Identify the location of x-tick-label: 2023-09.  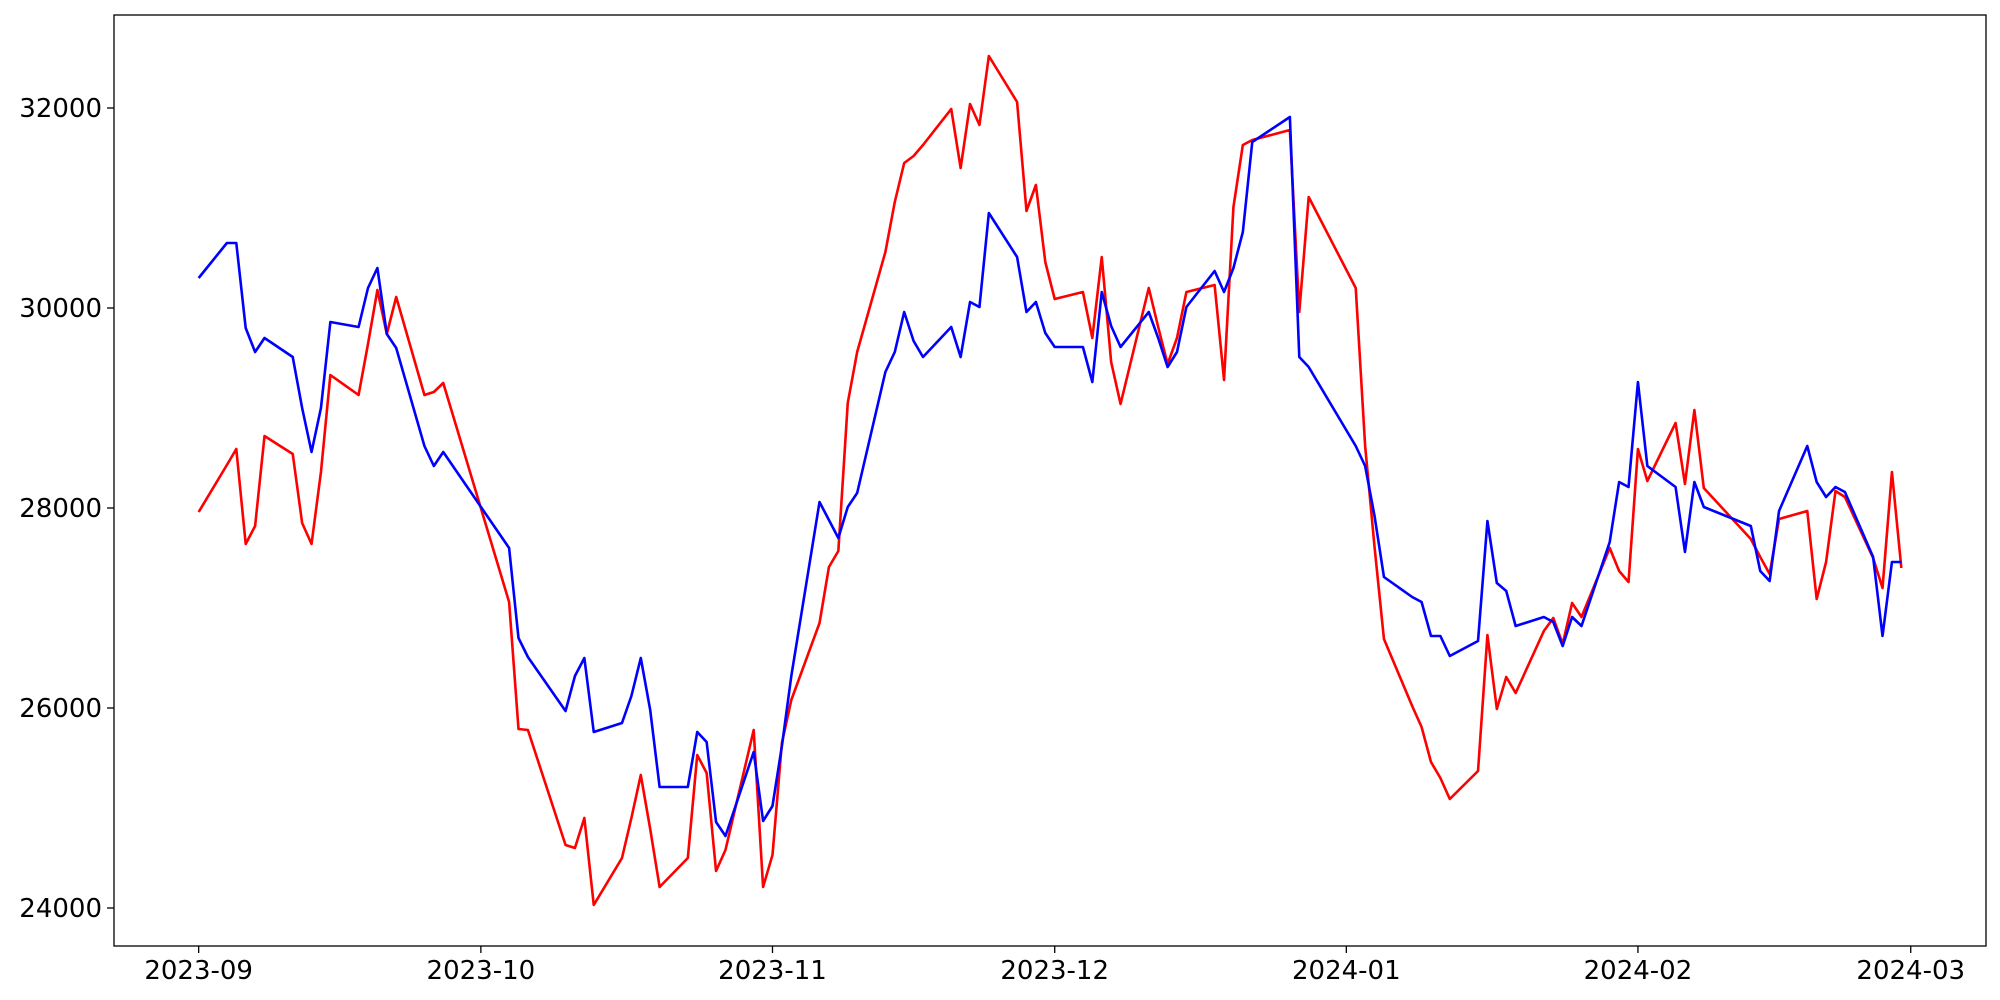
(198, 971).